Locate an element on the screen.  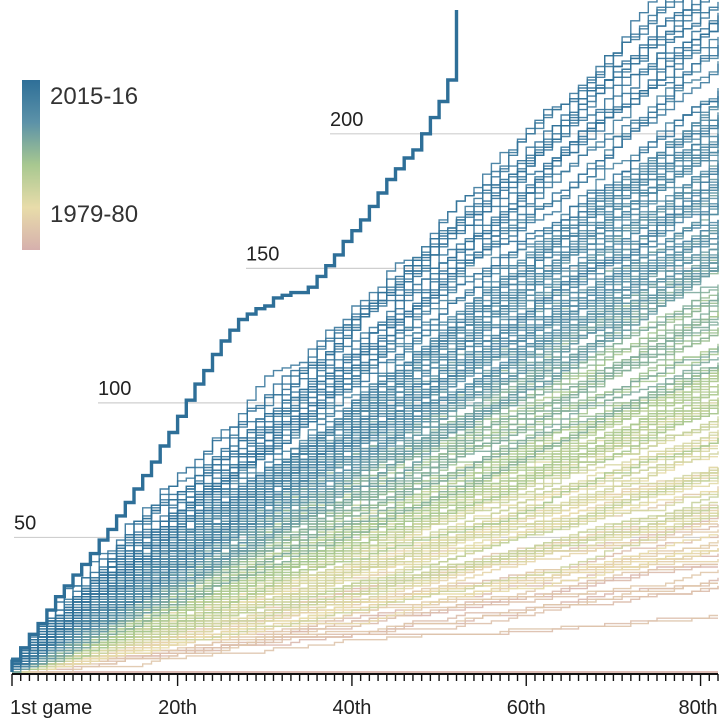
y-gridline-label: 100 is located at coordinates (114, 389).